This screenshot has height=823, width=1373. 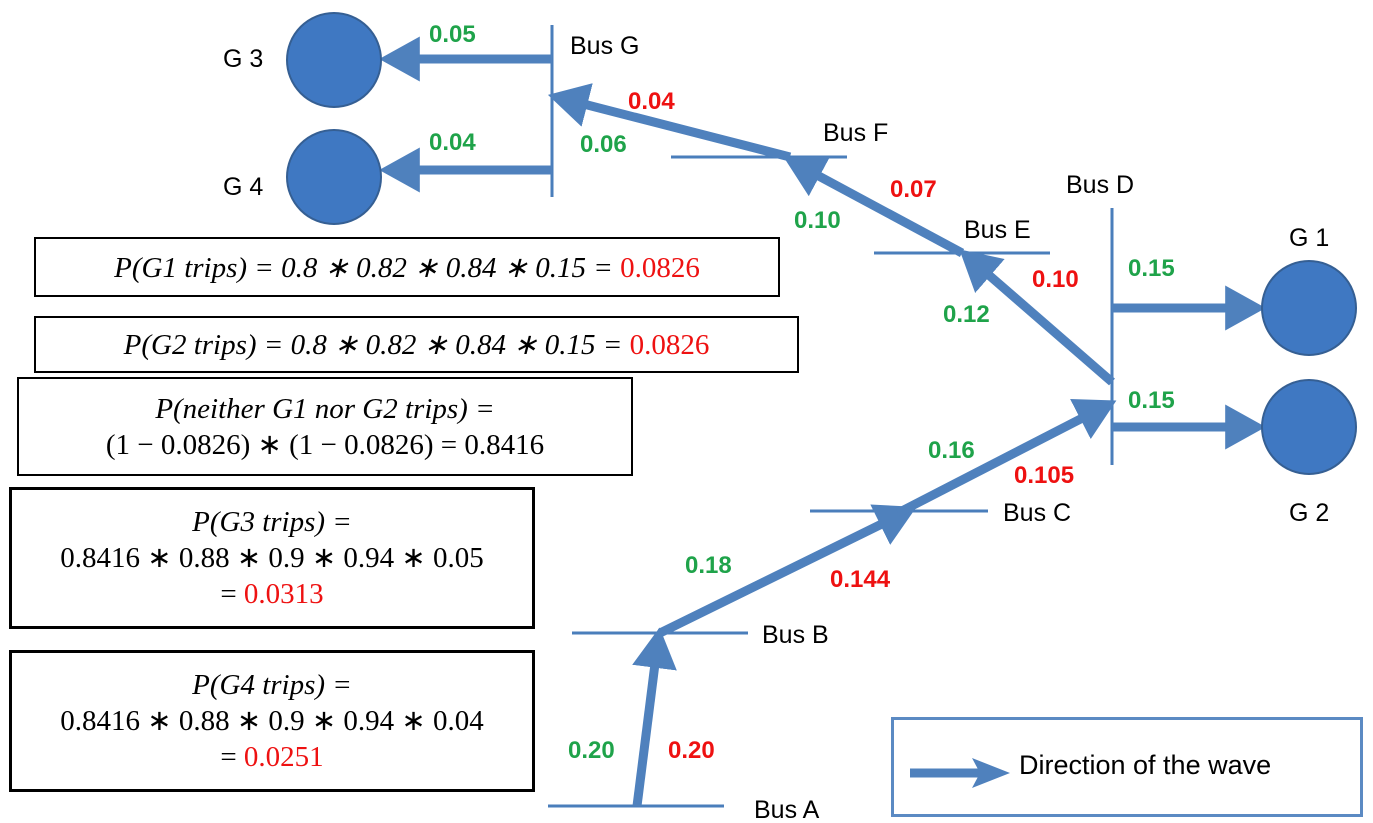 What do you see at coordinates (232, 594) in the screenshot?
I see `formula-g3-line3-prefix: =` at bounding box center [232, 594].